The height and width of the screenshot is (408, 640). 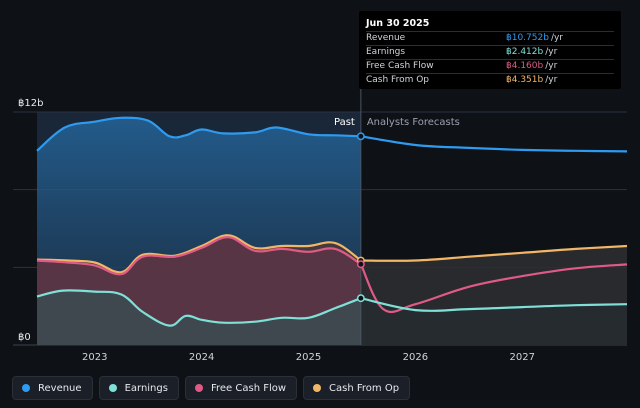 I want to click on x-tick-label: 2024, so click(x=201, y=357).